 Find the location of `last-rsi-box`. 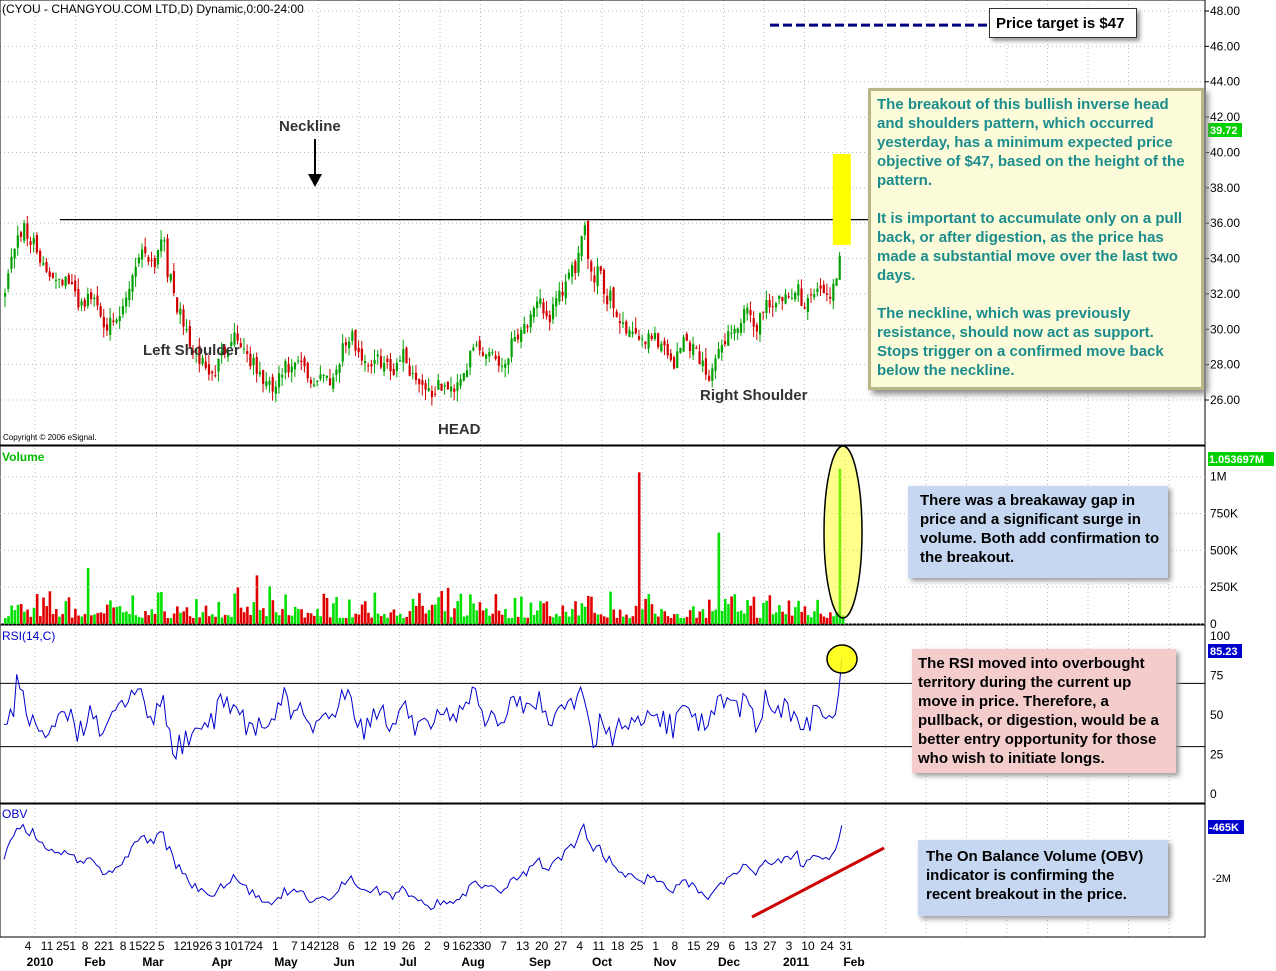

last-rsi-box is located at coordinates (1225, 651).